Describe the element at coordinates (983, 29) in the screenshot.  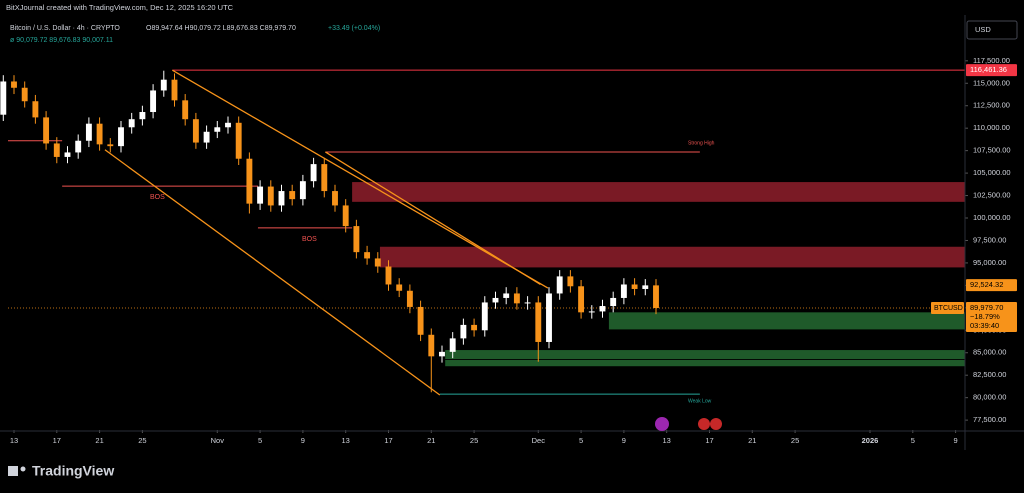
I see `currency: USD` at that location.